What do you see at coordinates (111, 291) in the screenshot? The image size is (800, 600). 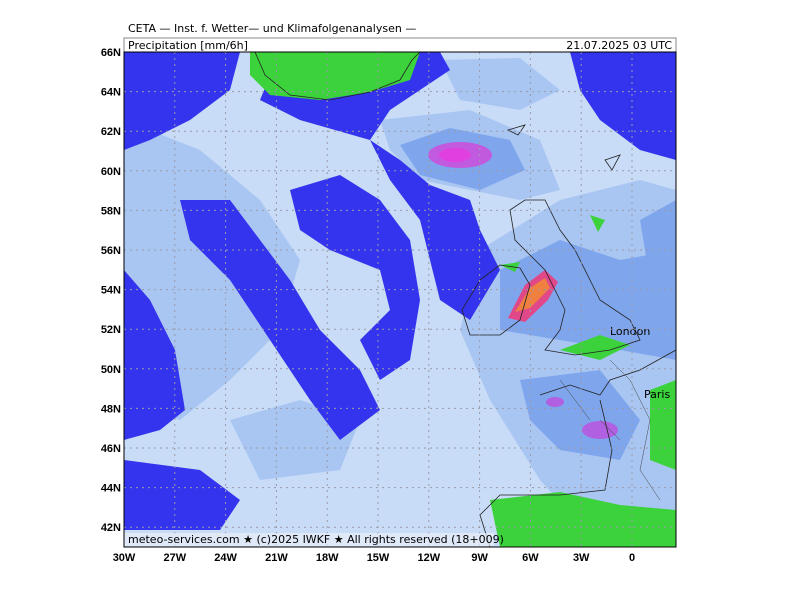 I see `lat-tick-label: 54N` at bounding box center [111, 291].